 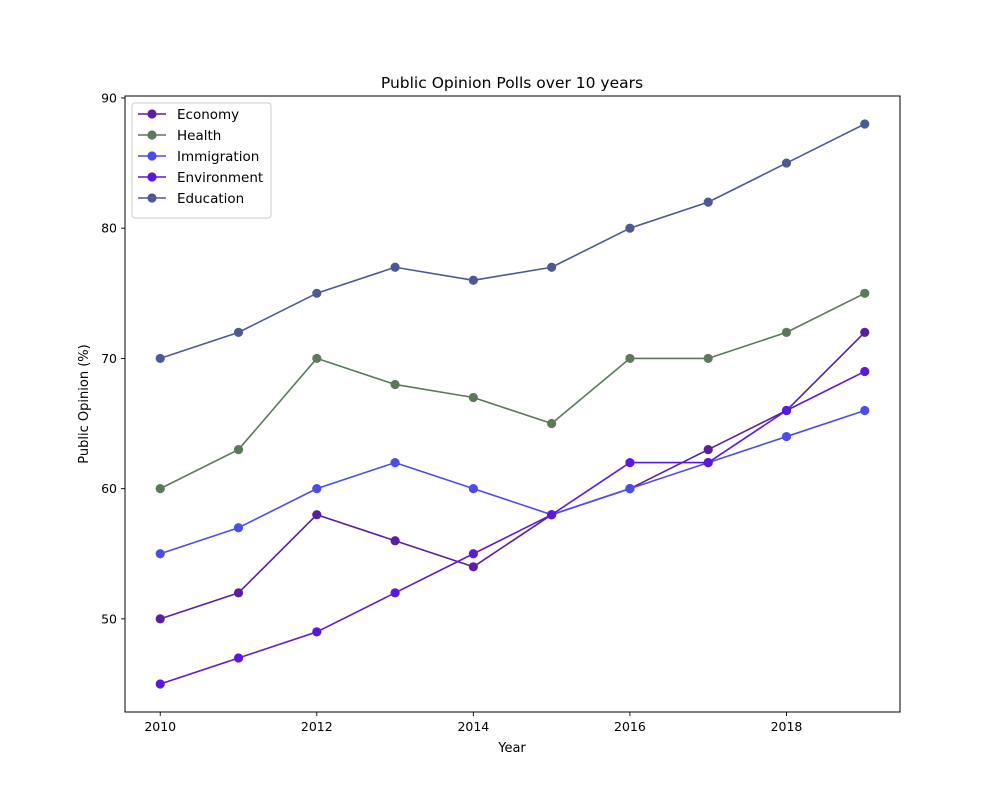 I want to click on y-tick-label: 90, so click(x=109, y=97).